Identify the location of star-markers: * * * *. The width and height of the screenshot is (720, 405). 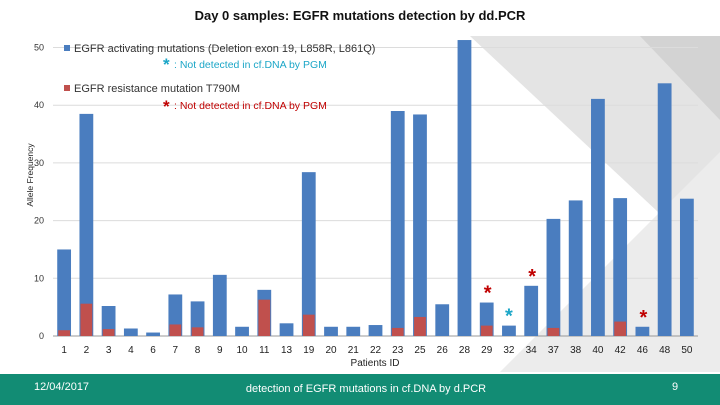
(566, 297).